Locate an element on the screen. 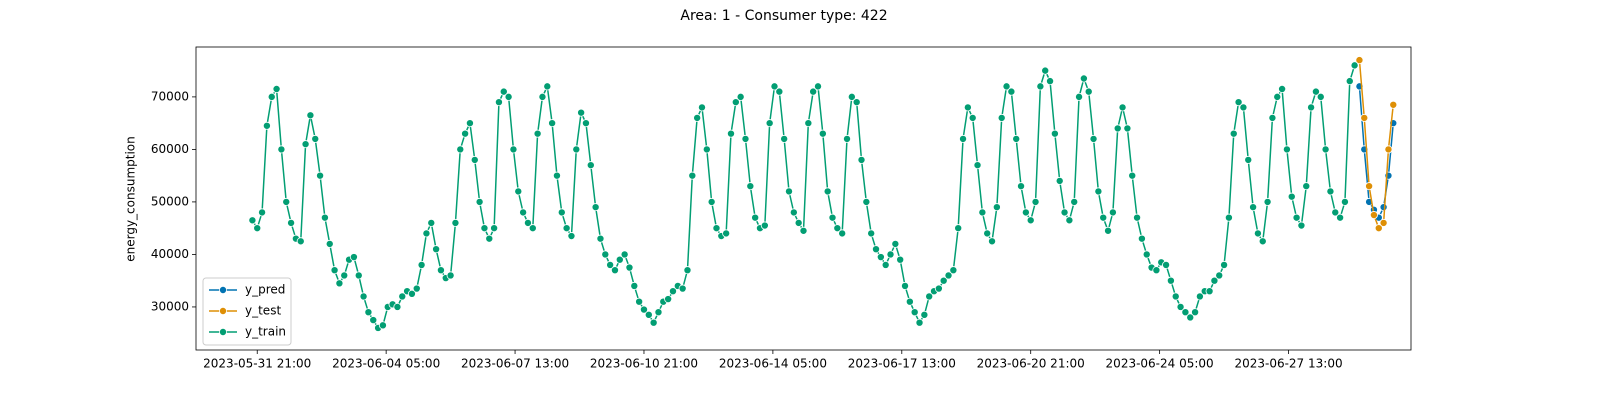 This screenshot has height=400, width=1600. series-line is located at coordinates (1376, 145).